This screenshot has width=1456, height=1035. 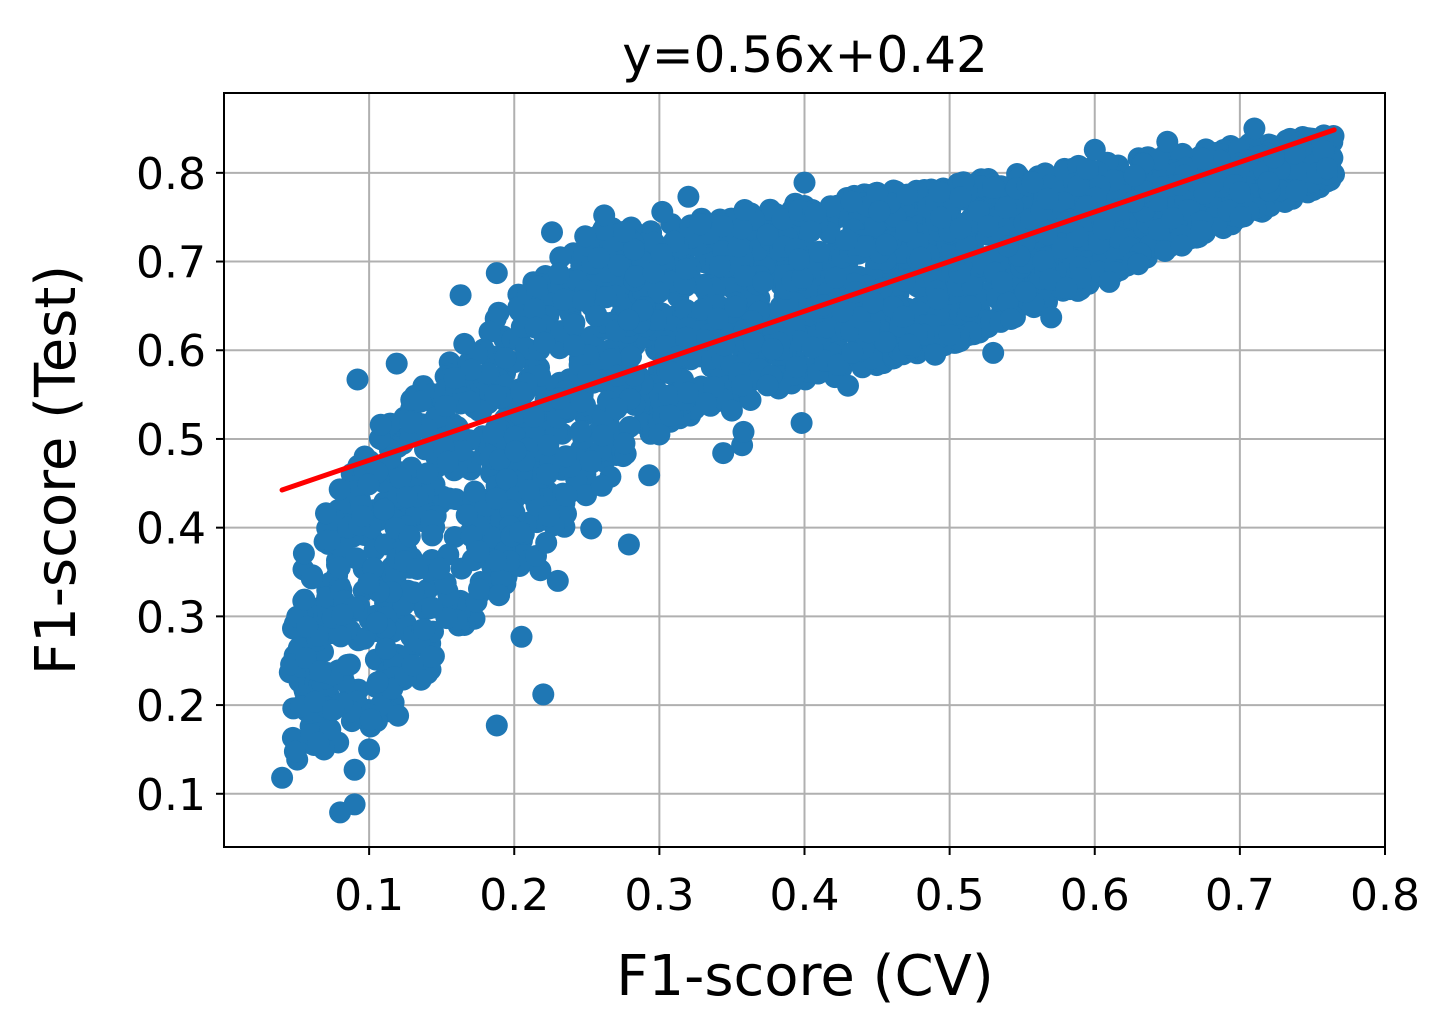 I want to click on y-tick-label: 0.2, so click(x=171, y=706).